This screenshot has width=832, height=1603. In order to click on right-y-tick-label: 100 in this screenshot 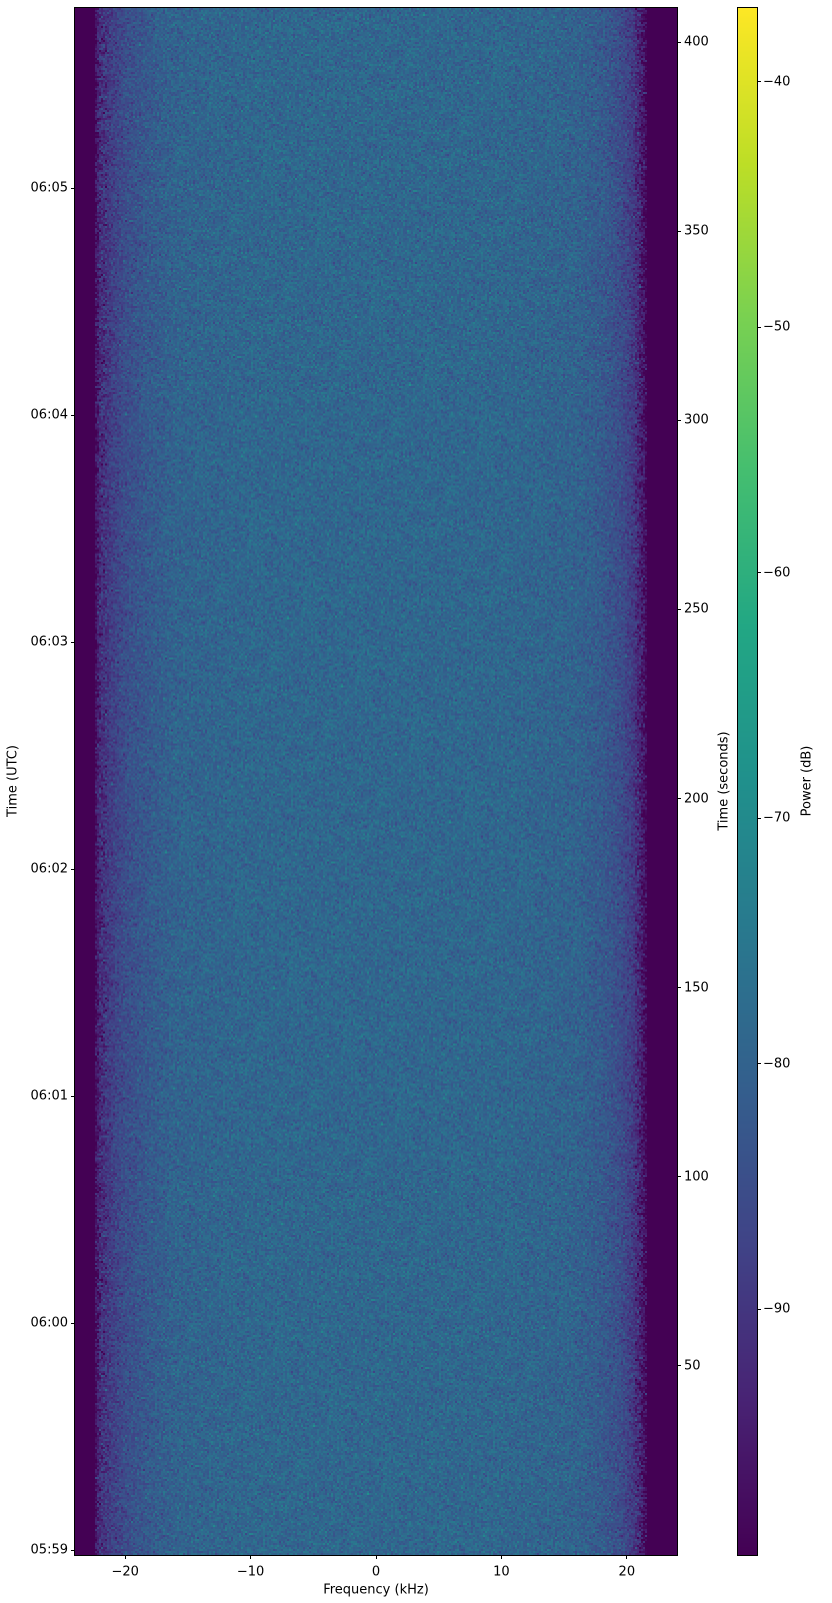, I will do `click(696, 1177)`.